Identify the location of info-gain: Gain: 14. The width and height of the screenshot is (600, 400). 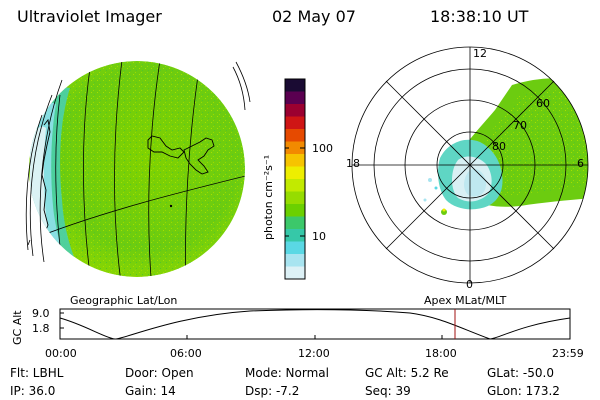
(150, 391).